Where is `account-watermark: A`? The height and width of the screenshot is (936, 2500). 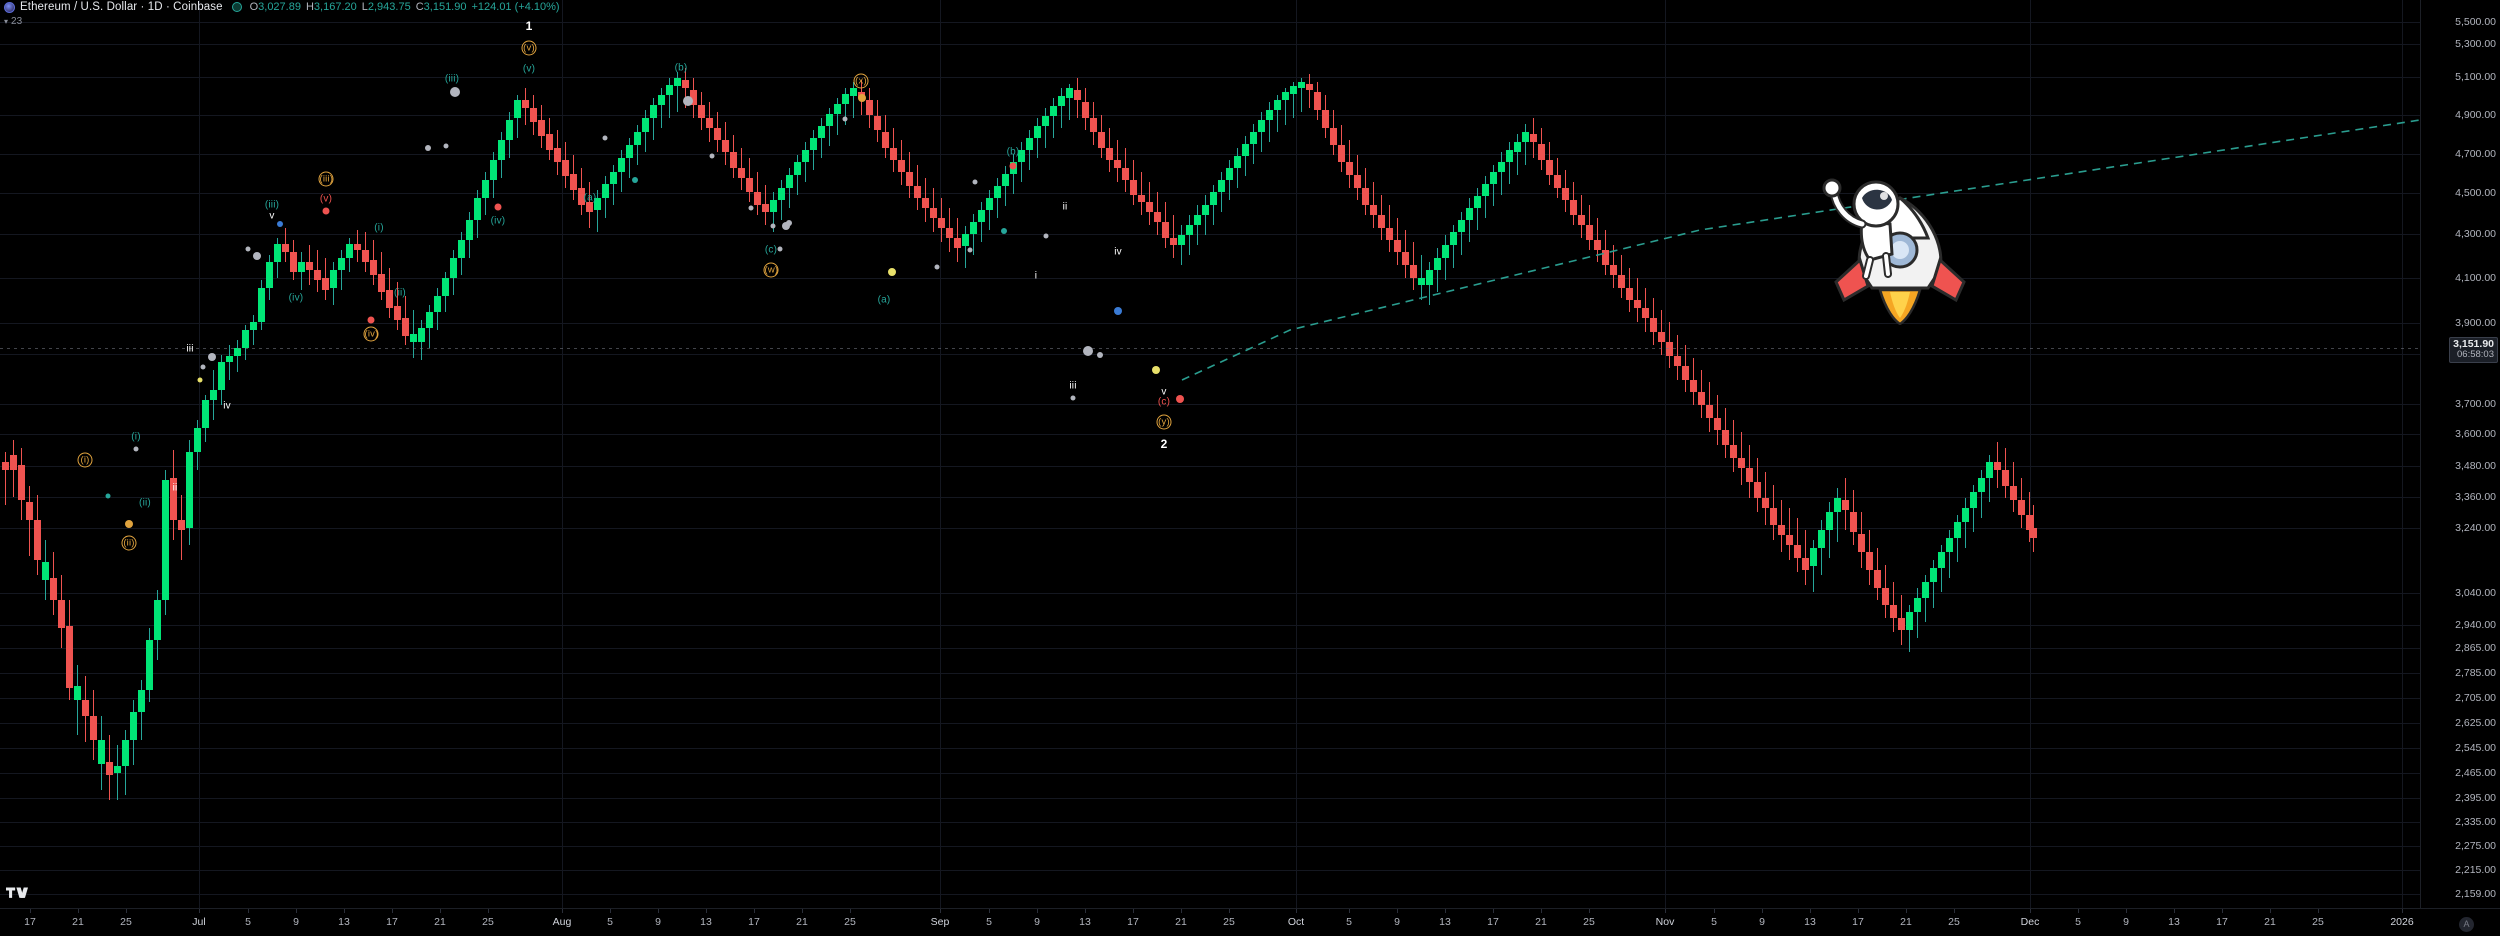 account-watermark: A is located at coordinates (2466, 924).